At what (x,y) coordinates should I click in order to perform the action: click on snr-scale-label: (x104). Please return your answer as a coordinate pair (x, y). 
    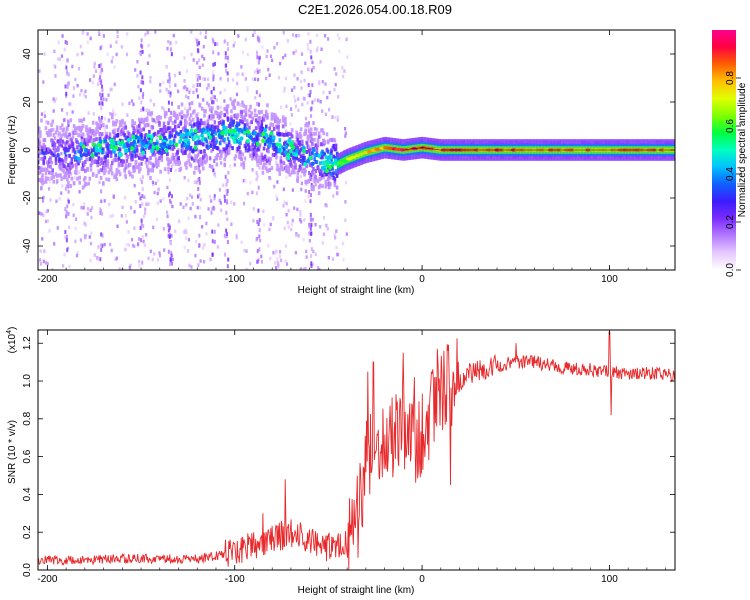
    Looking at the image, I should click on (12, 340).